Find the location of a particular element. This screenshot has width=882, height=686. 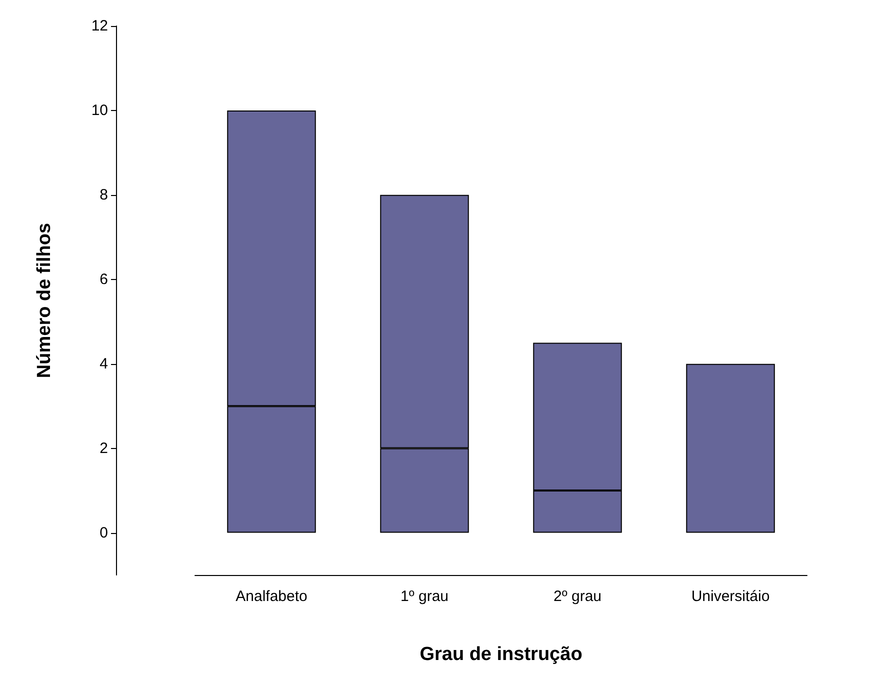

x-tick-label: Universitáio is located at coordinates (730, 596).